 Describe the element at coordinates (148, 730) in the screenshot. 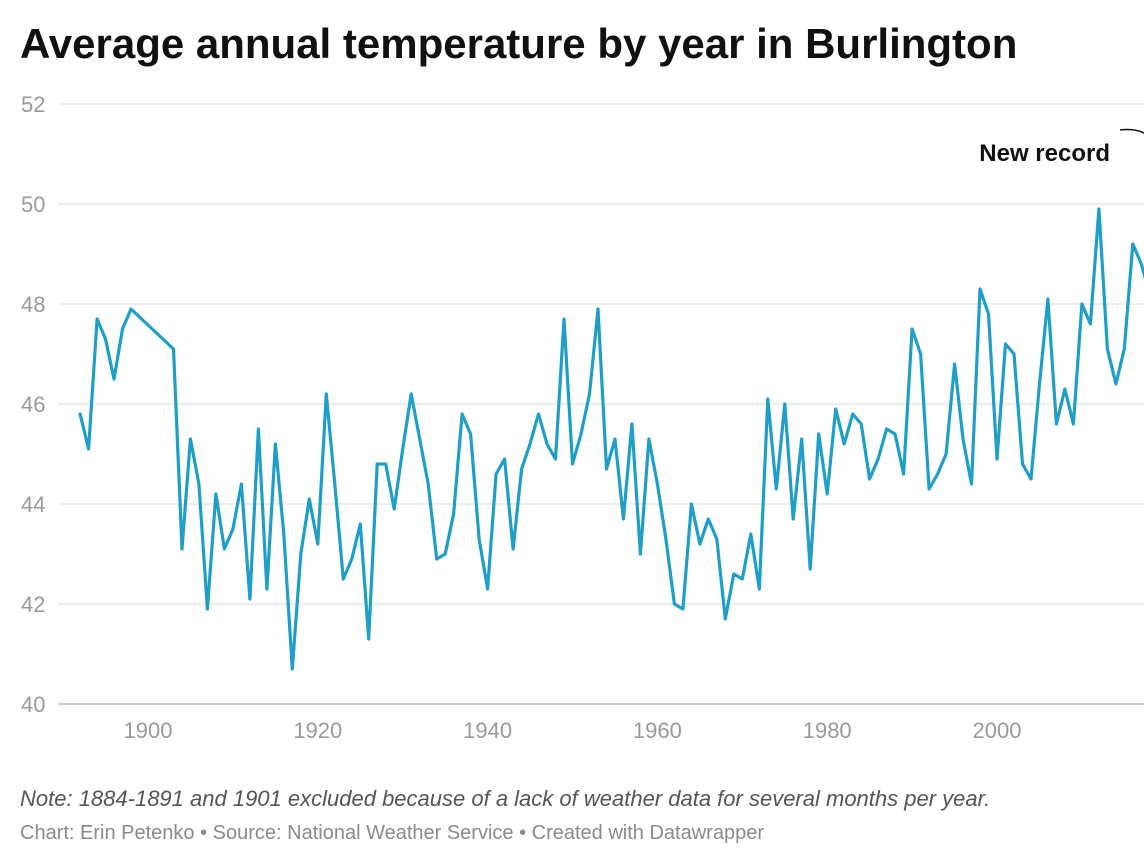

I see `x-tick-label-1900: 1900` at that location.